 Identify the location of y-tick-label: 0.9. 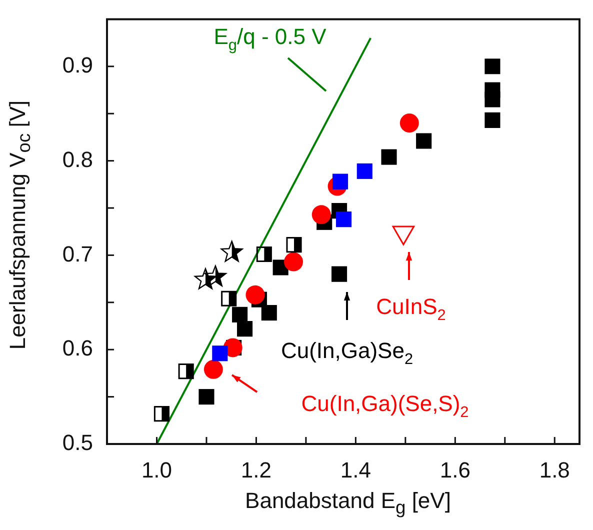
(77, 65).